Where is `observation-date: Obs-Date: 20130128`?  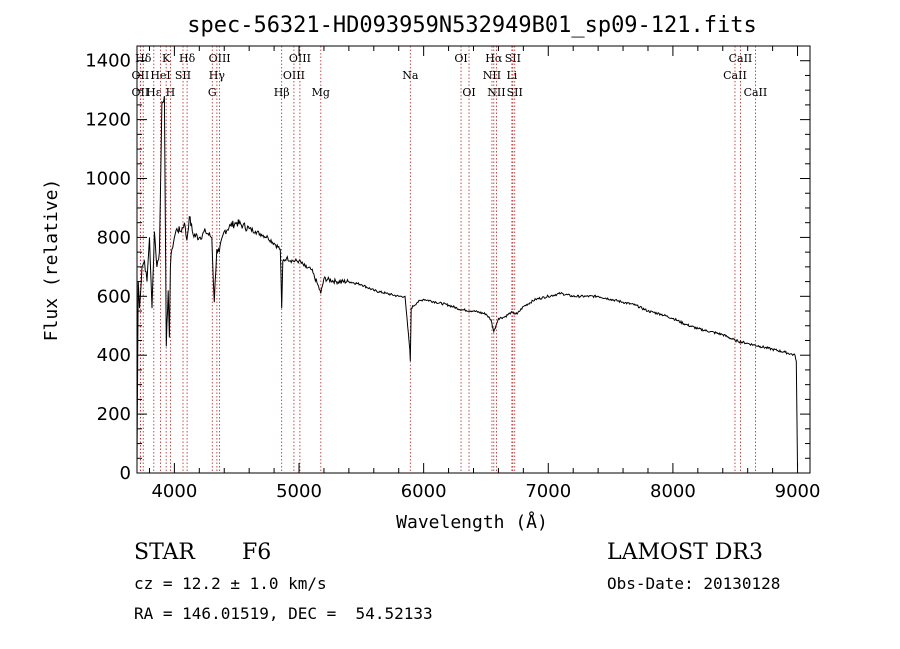
observation-date: Obs-Date: 20130128 is located at coordinates (694, 583).